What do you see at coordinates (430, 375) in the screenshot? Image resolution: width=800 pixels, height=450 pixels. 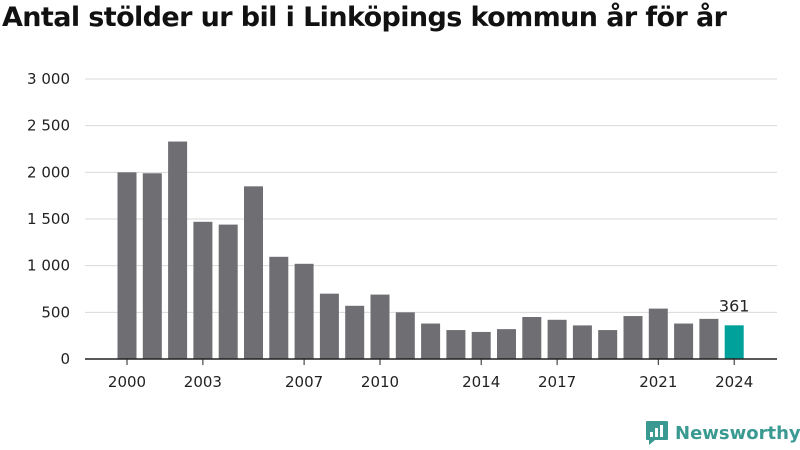 I see `x-axis-ticks: 2000 2003 2007 2010 2014 2017 2021 2024` at bounding box center [430, 375].